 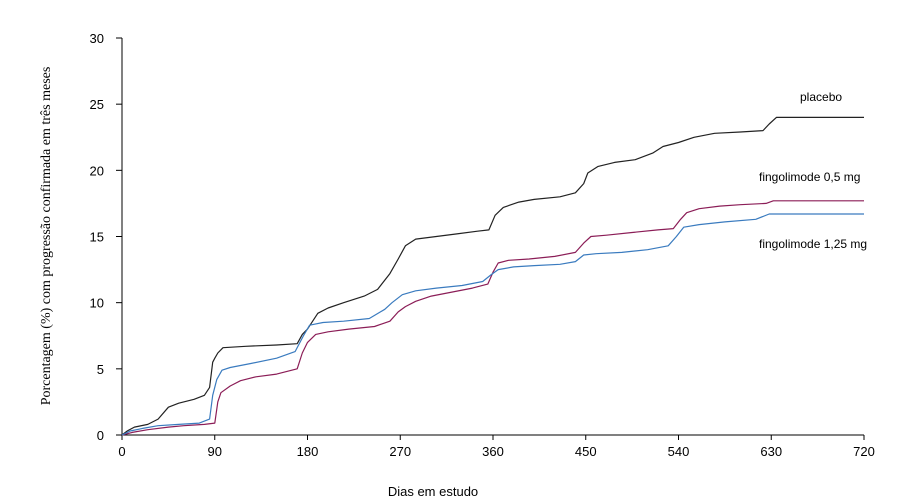 I want to click on x-tick-label: 90, so click(x=215, y=451).